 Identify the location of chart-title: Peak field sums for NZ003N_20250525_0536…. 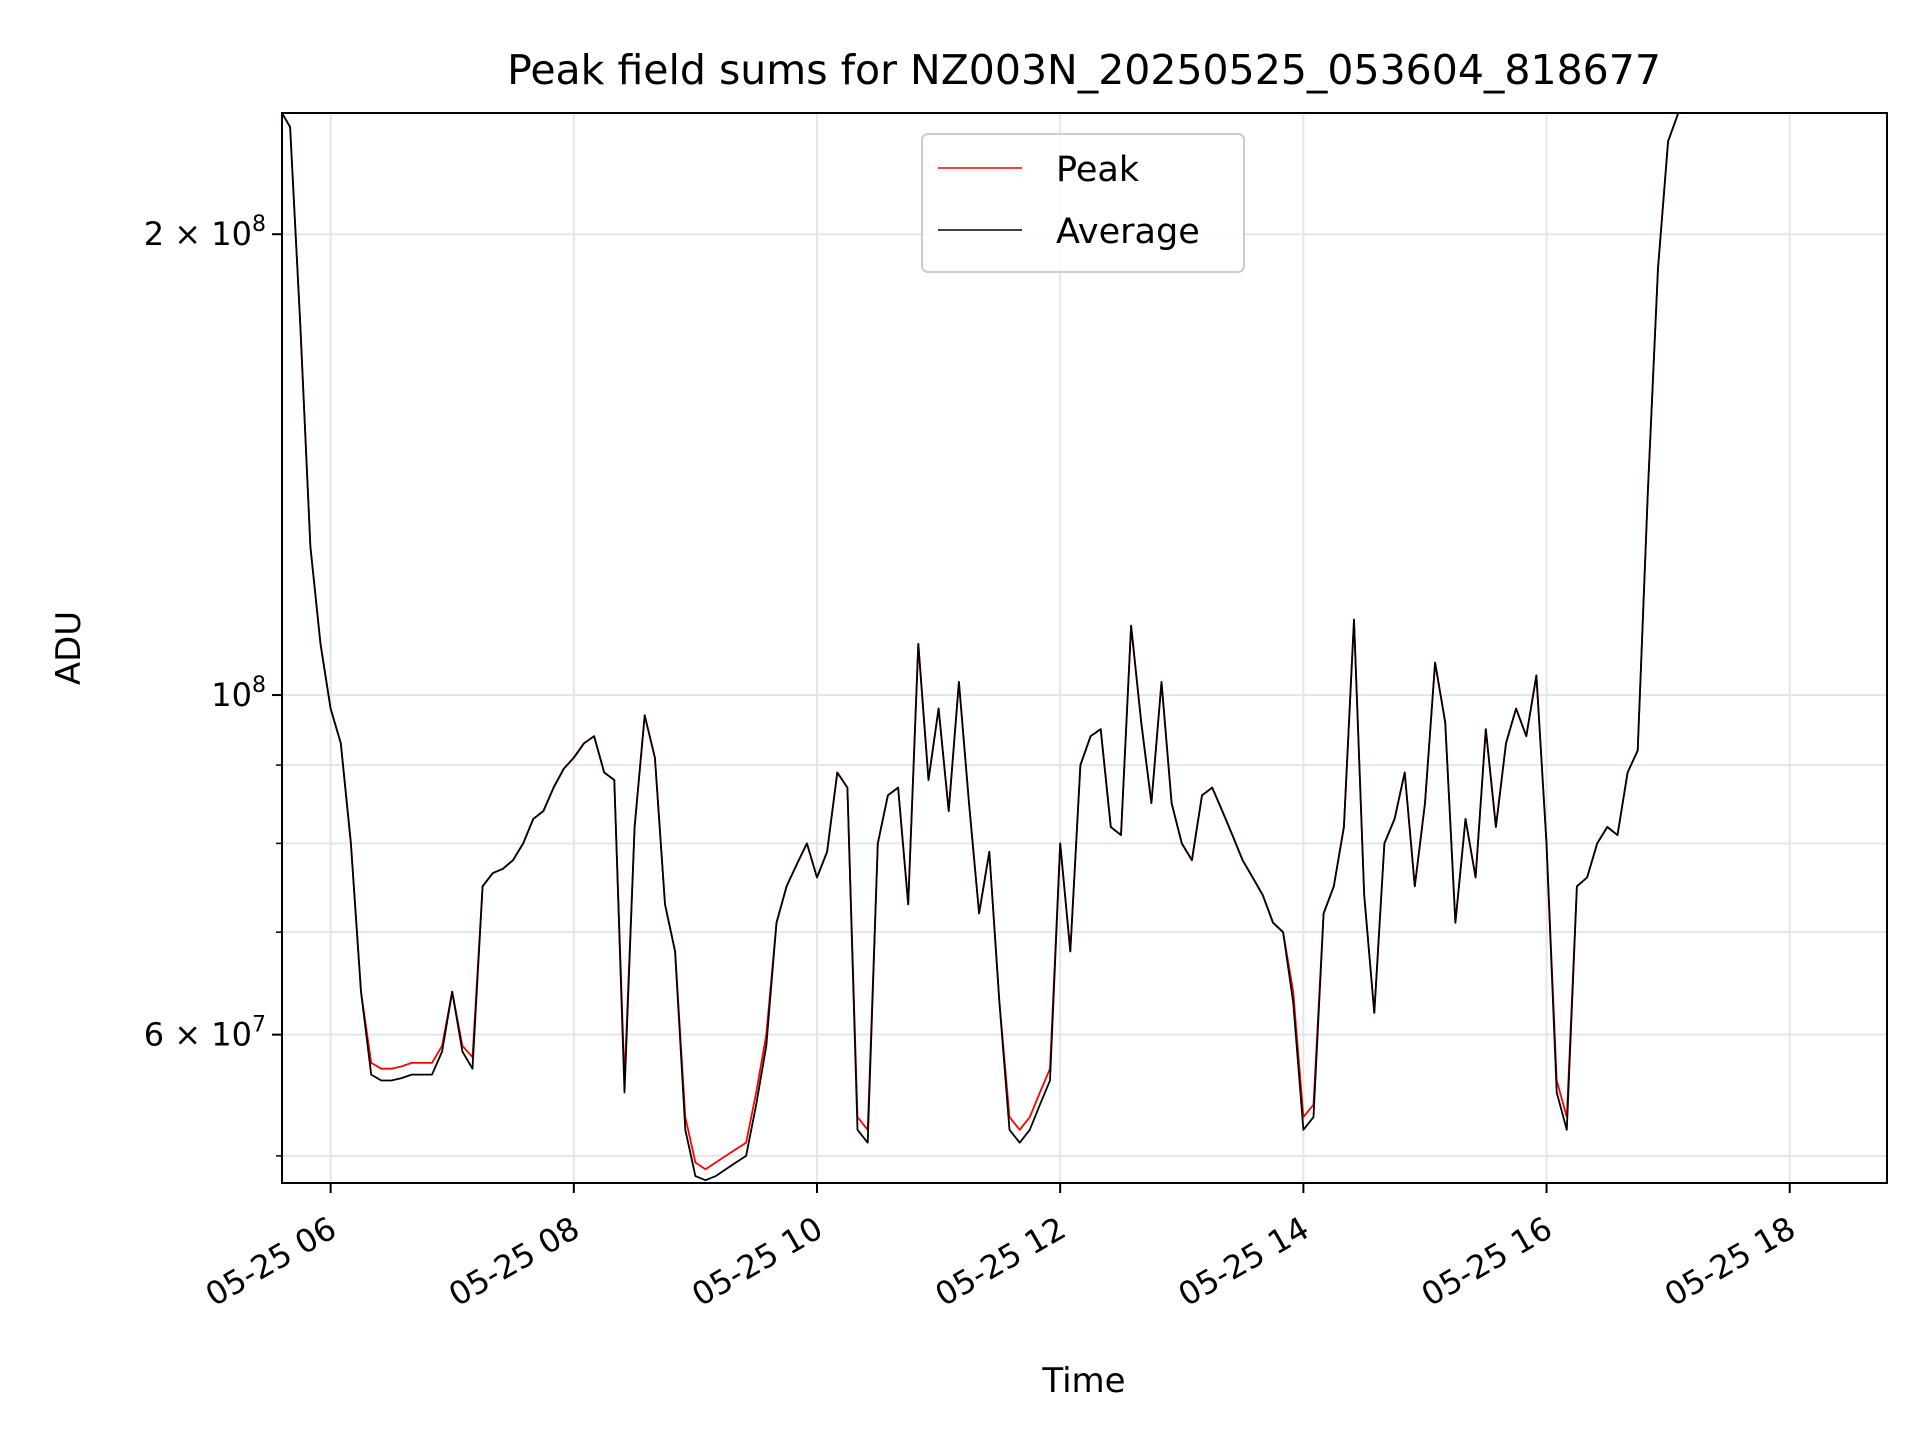
(1084, 70).